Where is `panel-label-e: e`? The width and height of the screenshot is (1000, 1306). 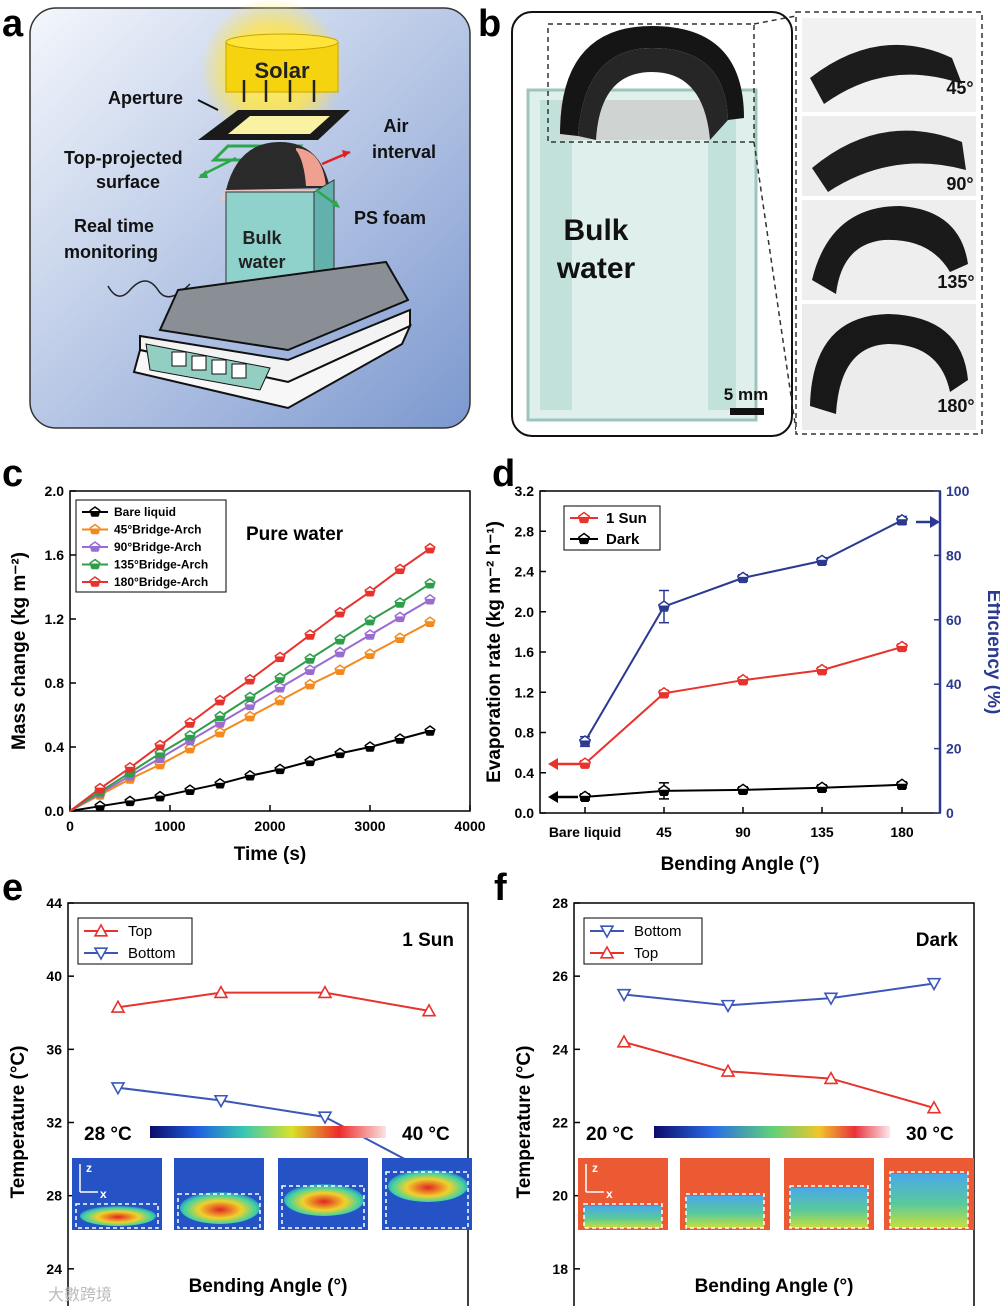
panel-label-e: e is located at coordinates (12, 888).